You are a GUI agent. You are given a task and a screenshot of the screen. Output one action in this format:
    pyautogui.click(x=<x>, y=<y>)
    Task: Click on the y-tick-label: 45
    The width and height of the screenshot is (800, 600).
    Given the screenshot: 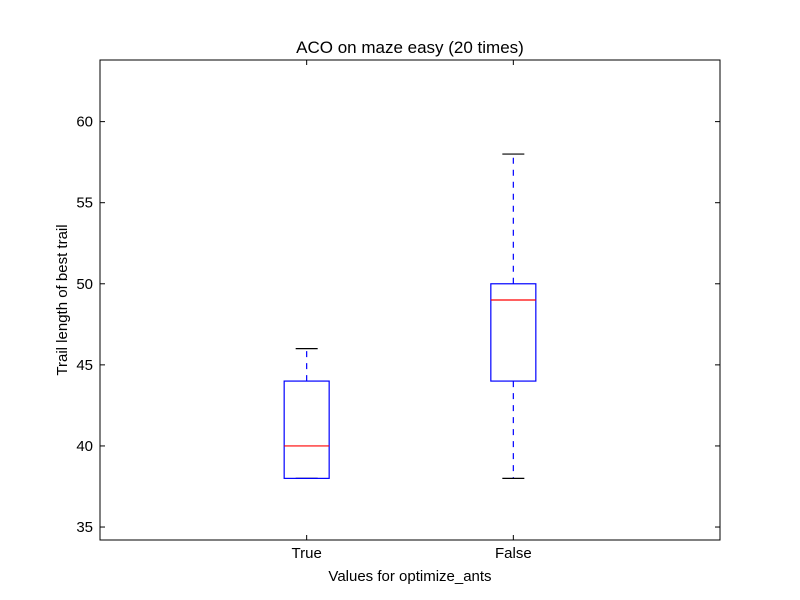 What is the action you would take?
    pyautogui.click(x=84, y=365)
    